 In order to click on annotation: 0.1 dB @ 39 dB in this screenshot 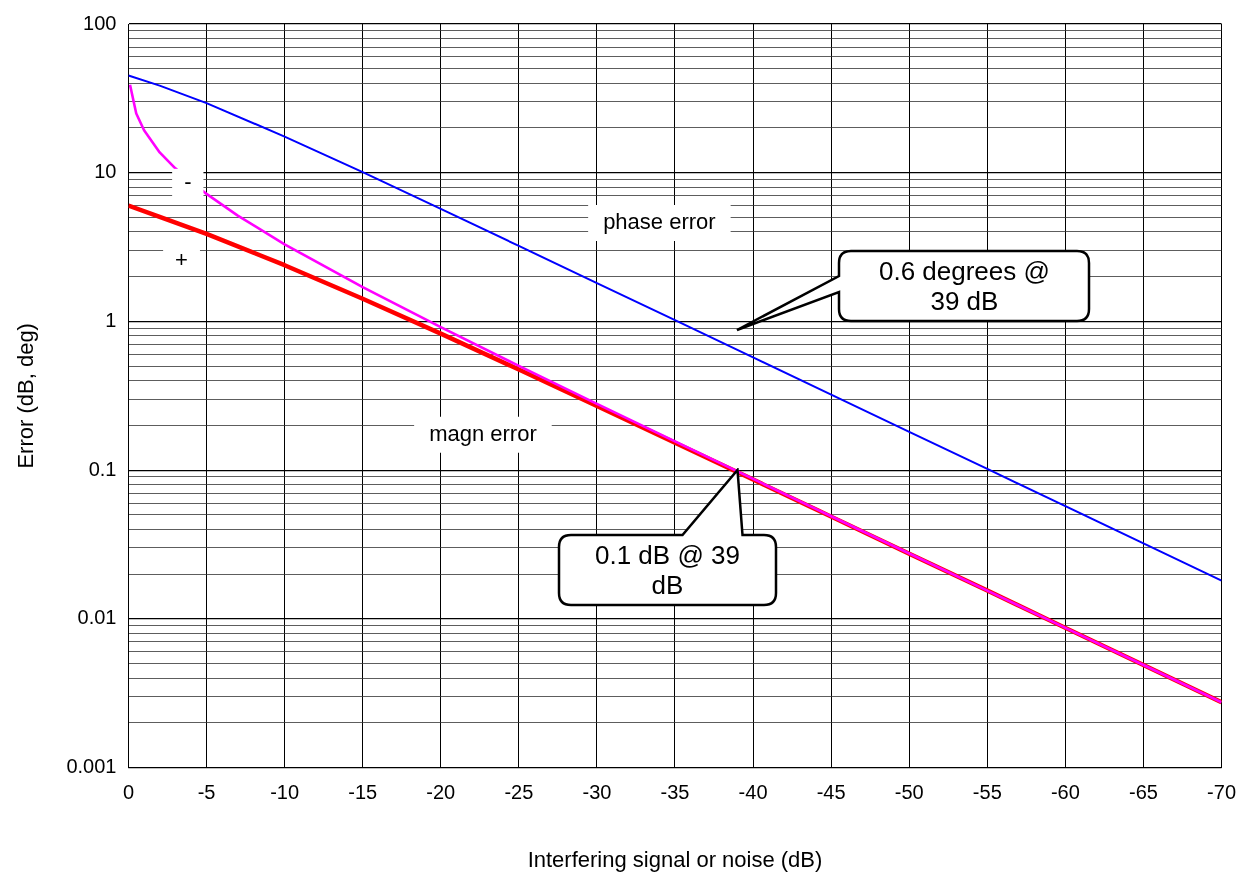, I will do `click(667, 571)`.